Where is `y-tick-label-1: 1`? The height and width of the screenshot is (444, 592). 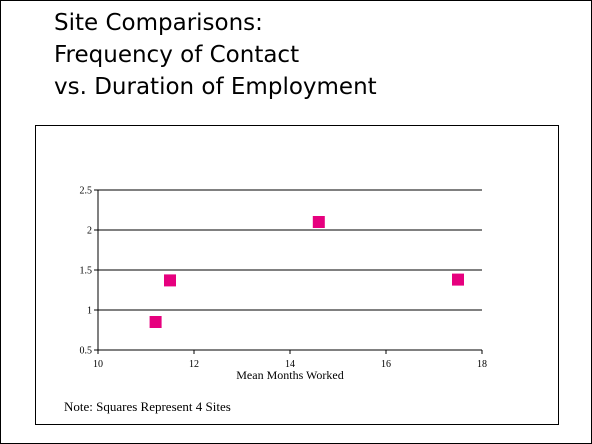 y-tick-label-1: 1 is located at coordinates (89, 311).